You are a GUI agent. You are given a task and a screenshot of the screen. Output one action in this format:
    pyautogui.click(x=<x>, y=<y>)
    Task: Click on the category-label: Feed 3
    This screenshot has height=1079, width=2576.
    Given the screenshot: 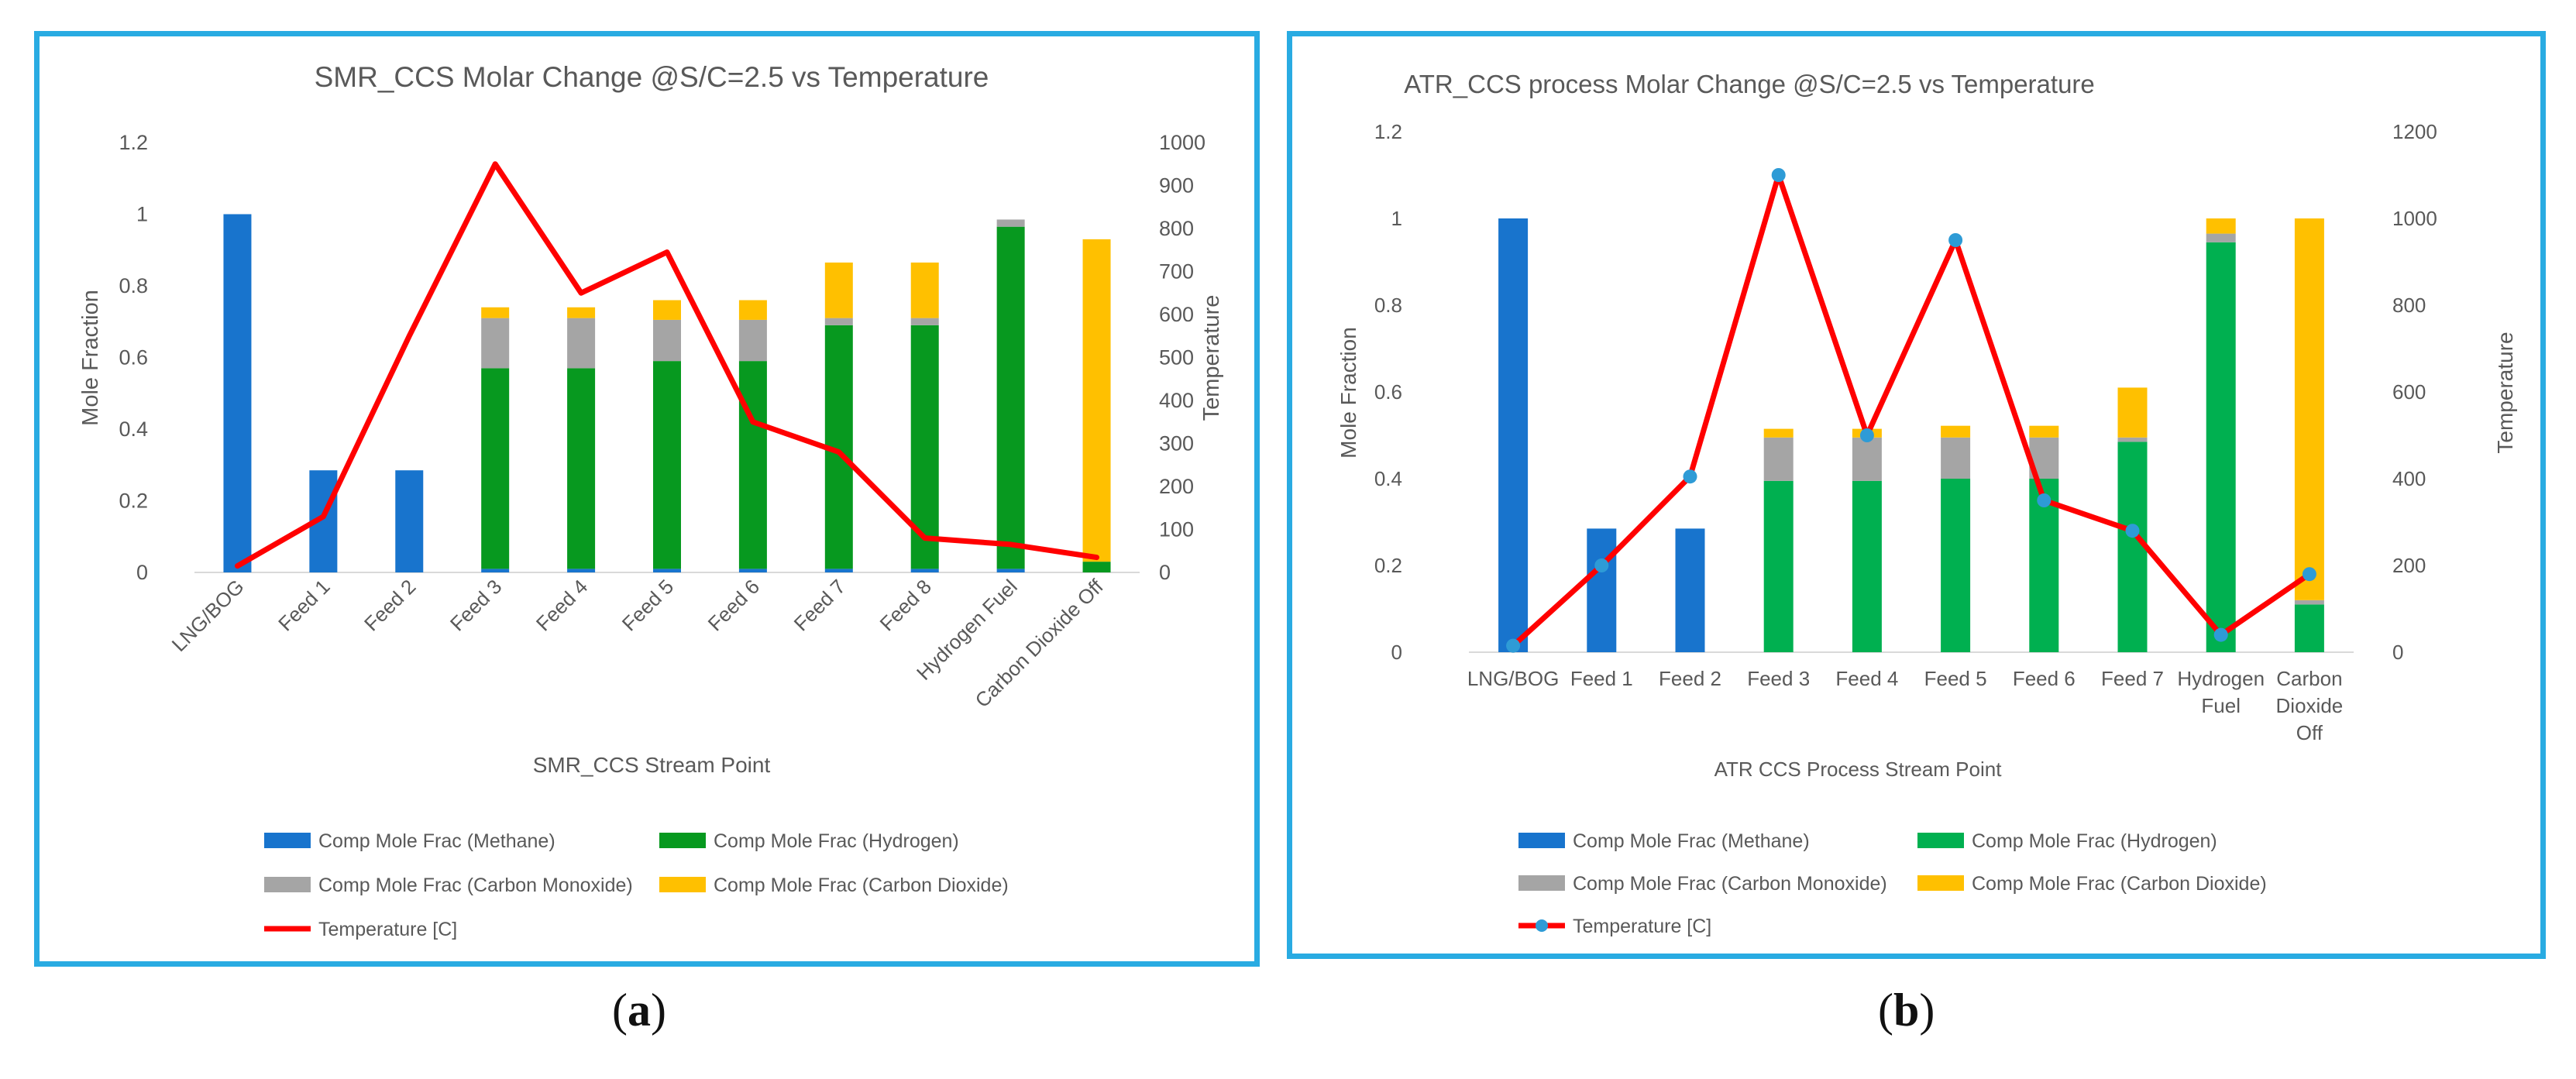 What is the action you would take?
    pyautogui.click(x=475, y=605)
    